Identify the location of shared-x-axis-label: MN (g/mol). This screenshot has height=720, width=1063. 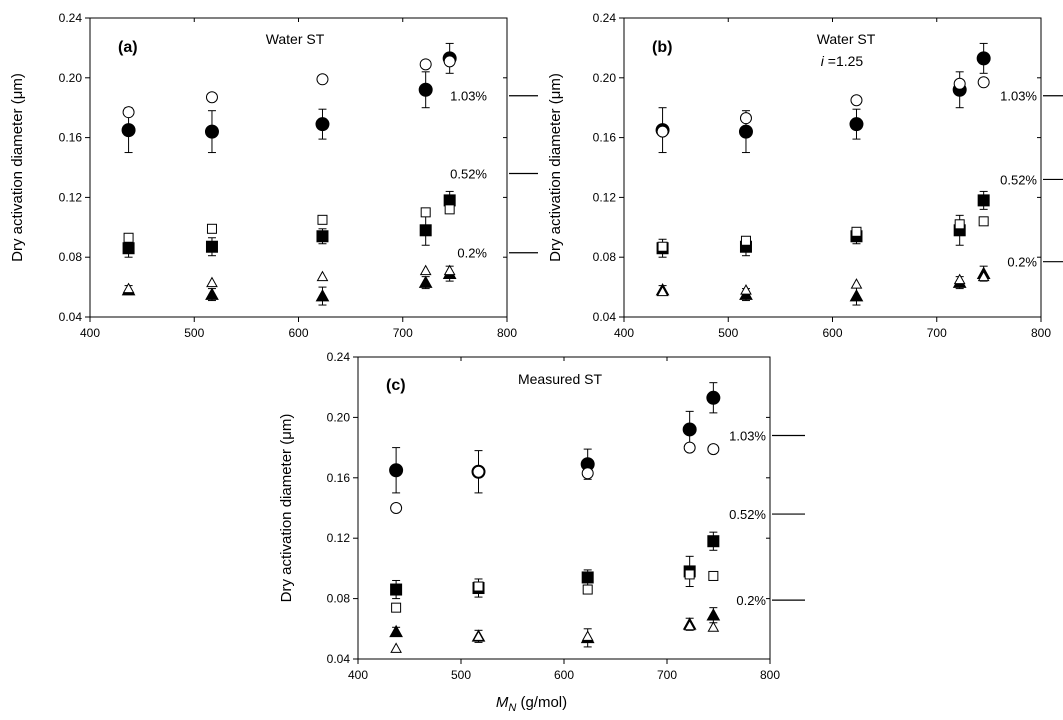
(531, 704).